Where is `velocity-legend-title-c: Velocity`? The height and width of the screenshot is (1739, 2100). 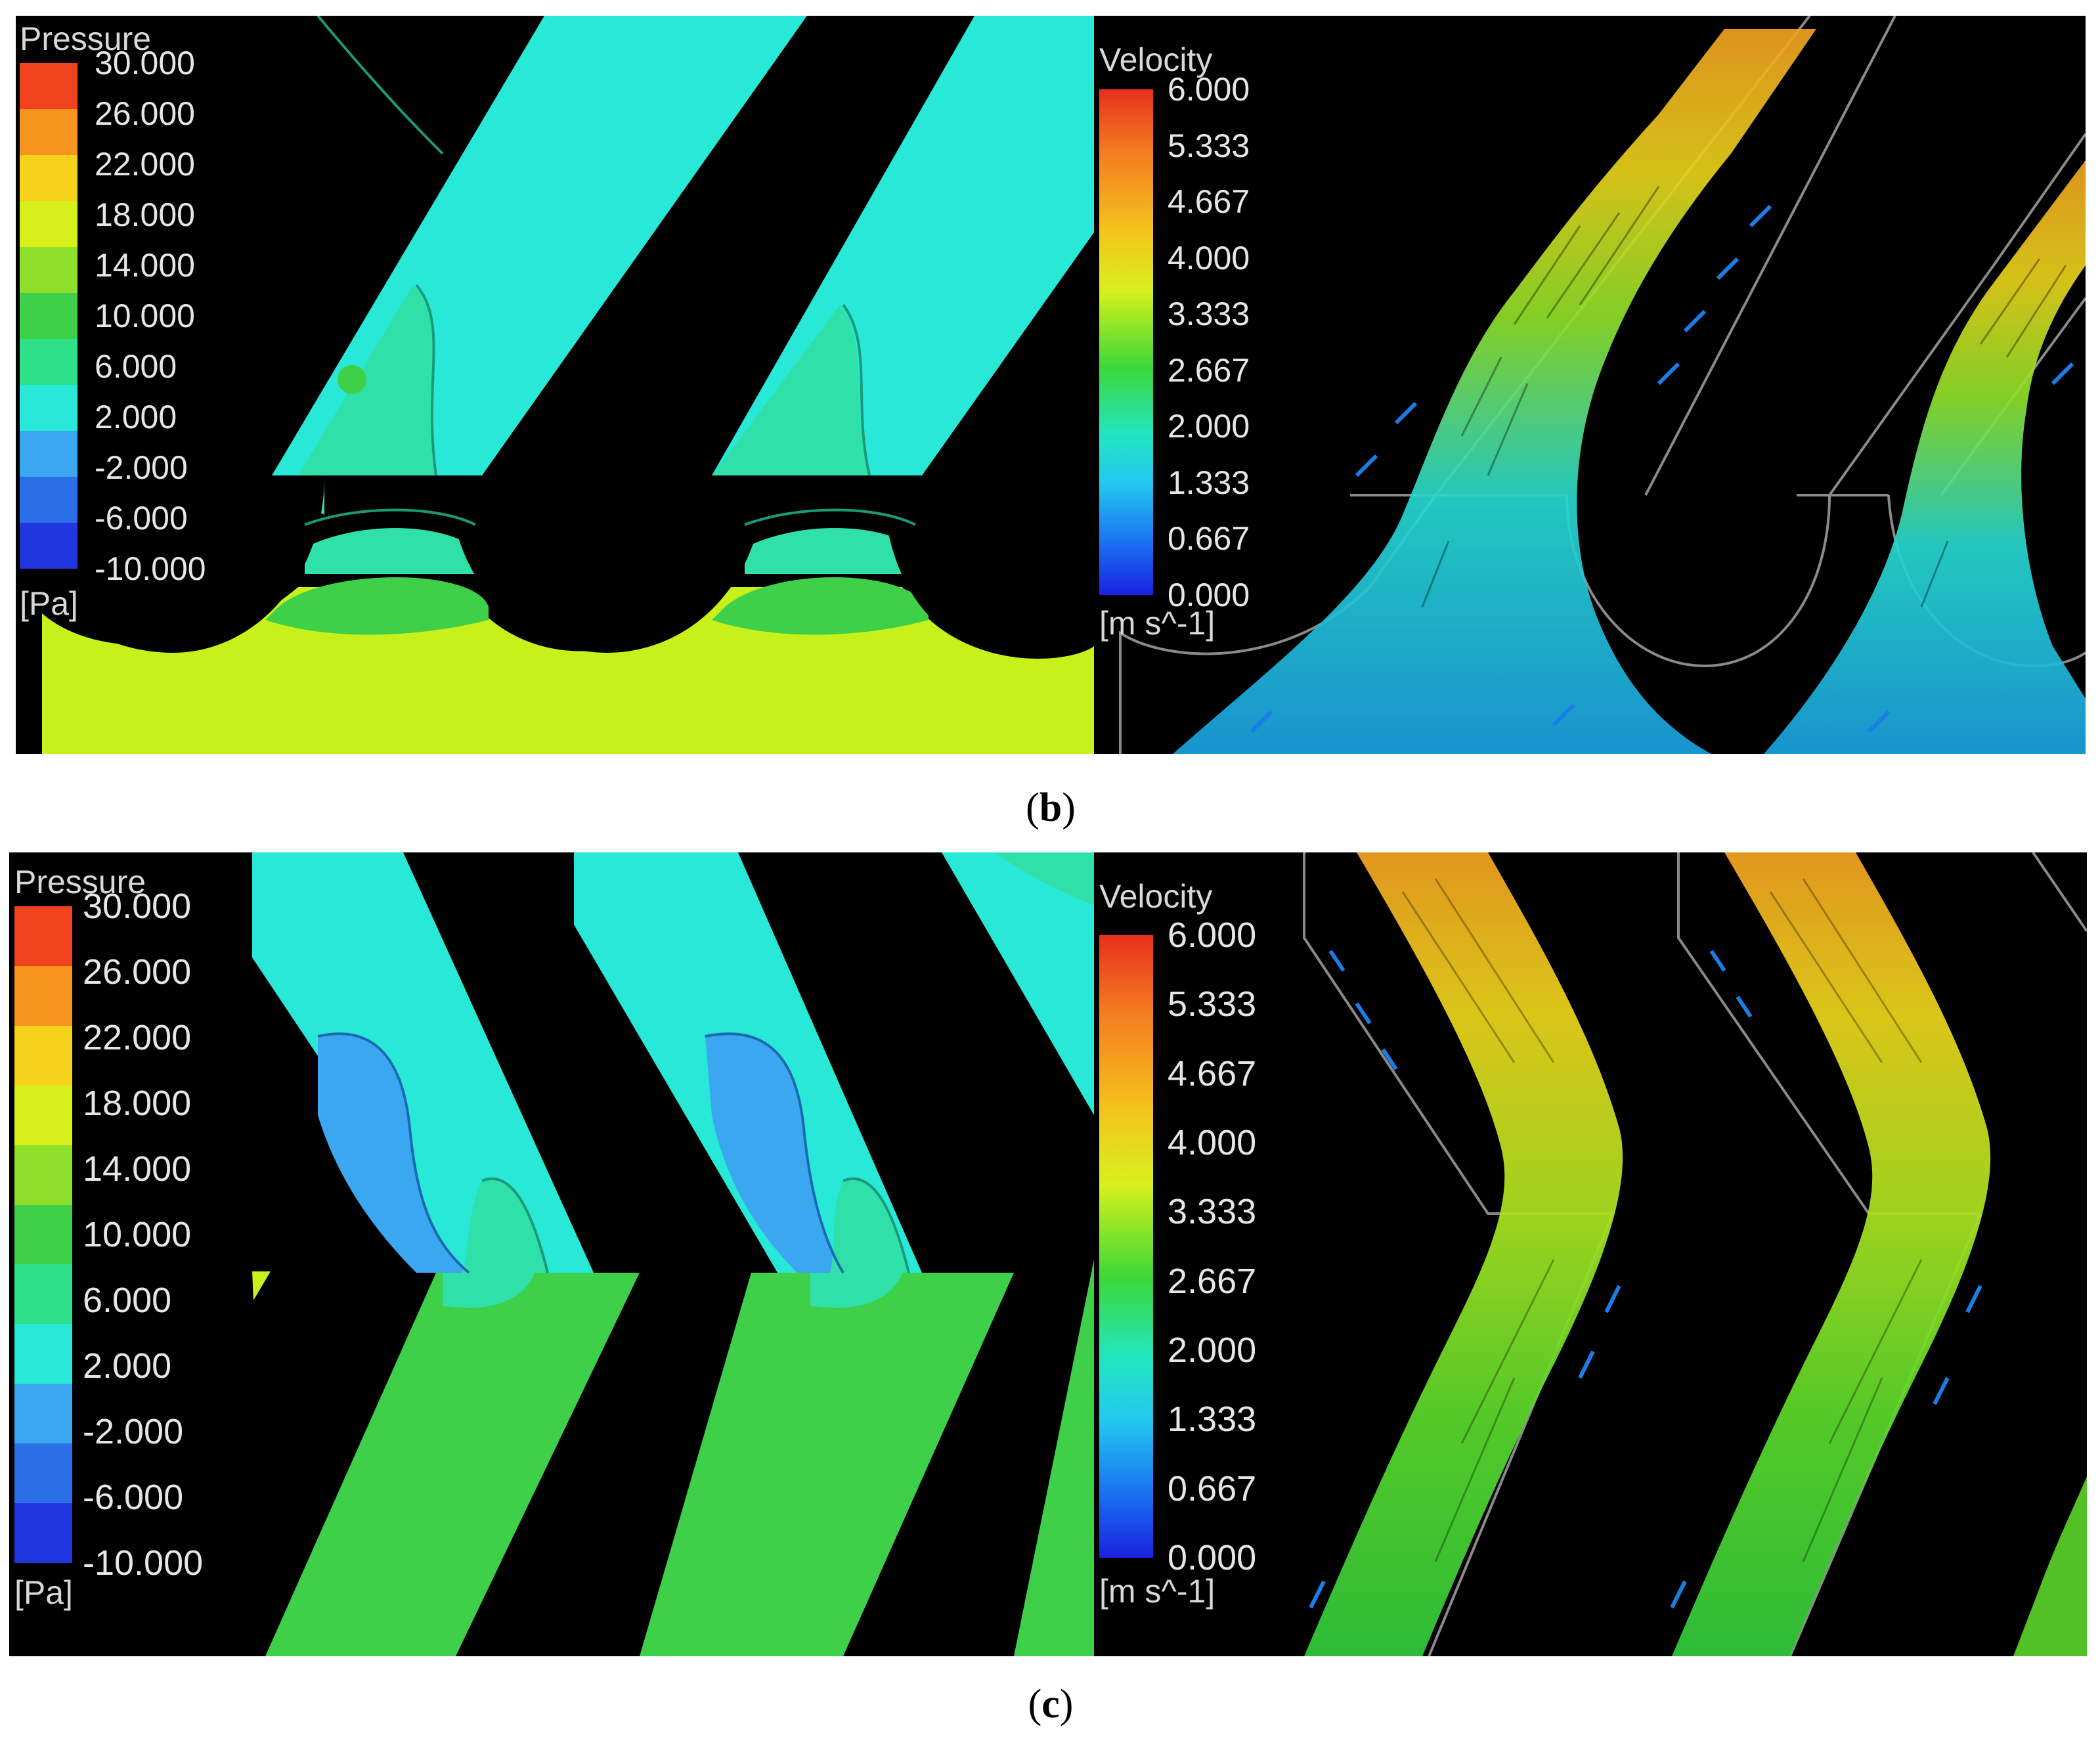
velocity-legend-title-c: Velocity is located at coordinates (1156, 897).